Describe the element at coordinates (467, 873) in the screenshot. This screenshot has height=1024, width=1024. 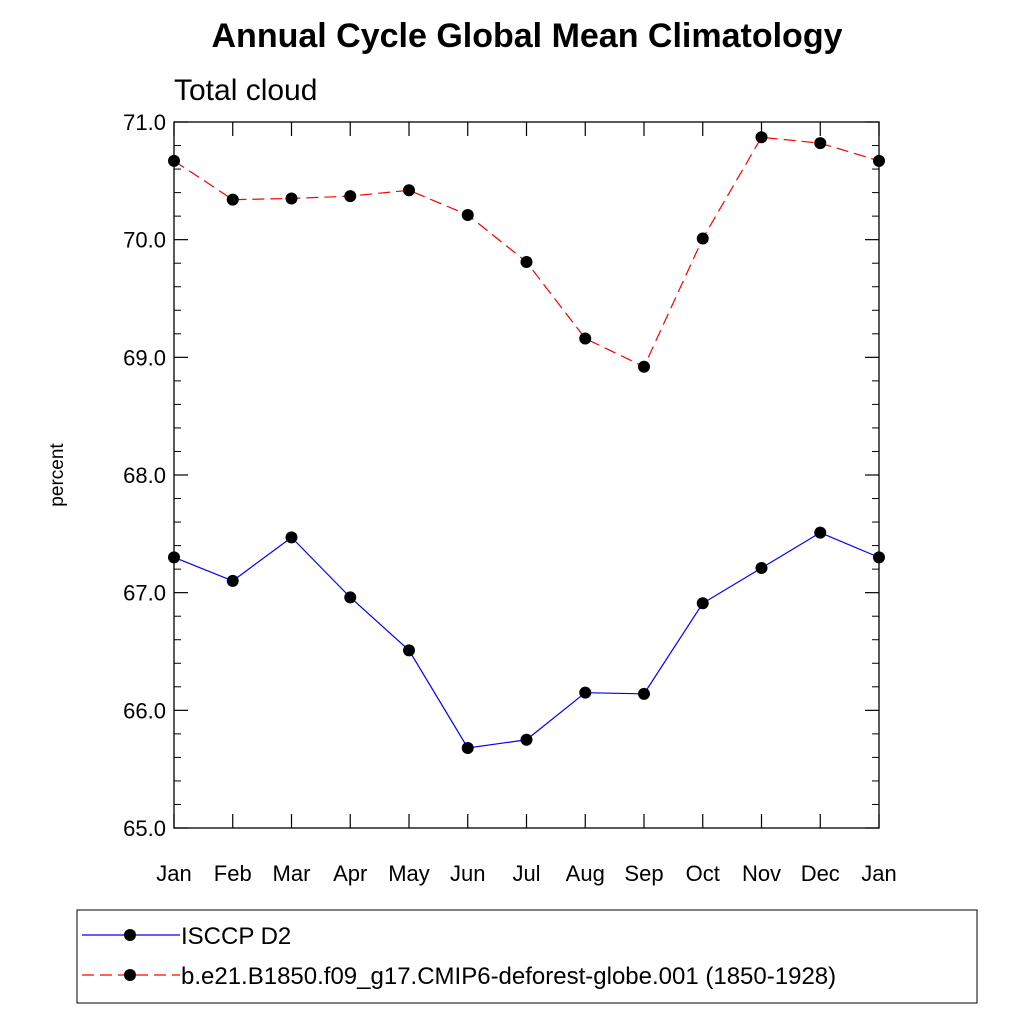
I see `x-tick-label: Jun` at that location.